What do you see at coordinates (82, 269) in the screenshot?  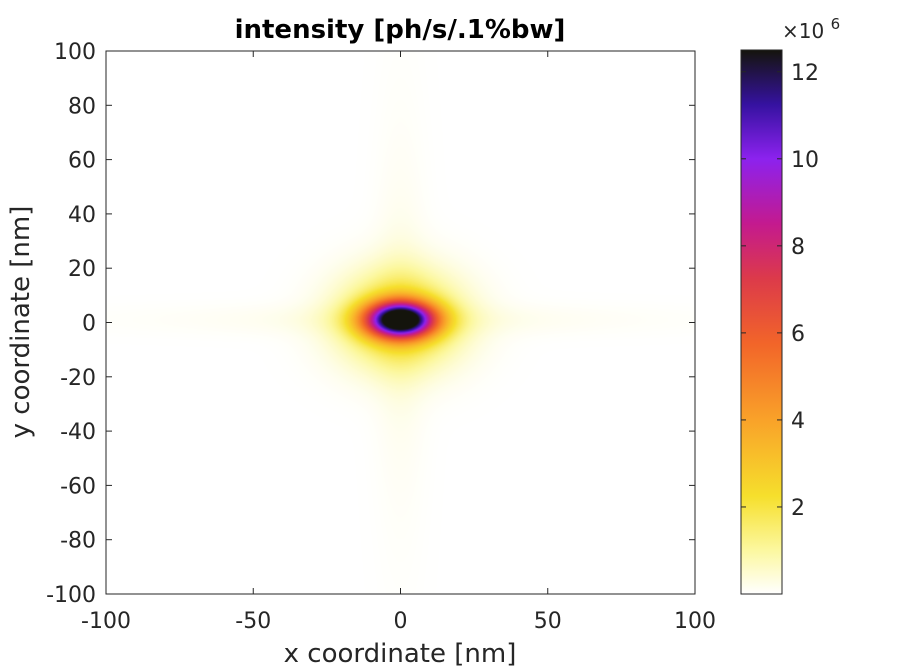 I see `y-tick-label: 20` at bounding box center [82, 269].